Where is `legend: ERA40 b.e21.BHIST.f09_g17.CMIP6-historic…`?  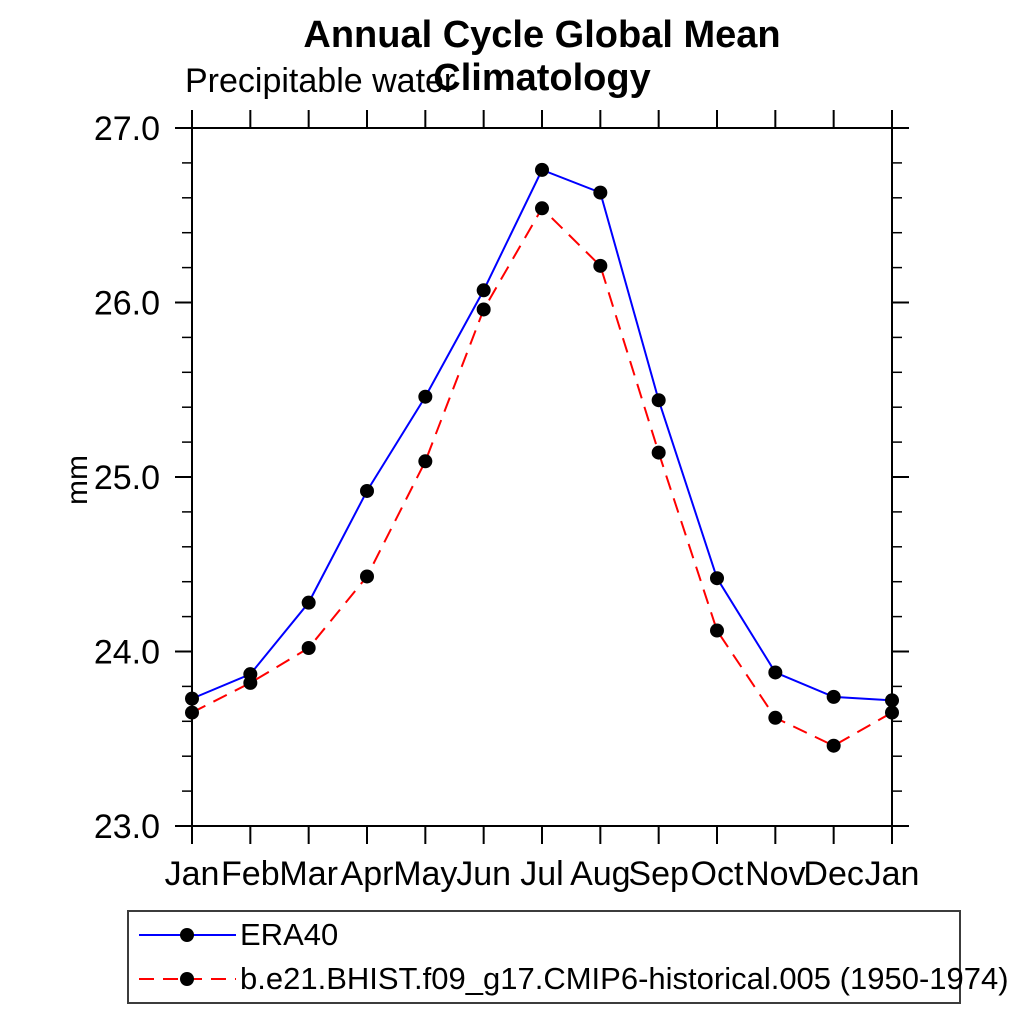 legend: ERA40 b.e21.BHIST.f09_g17.CMIP6-historic… is located at coordinates (568, 957).